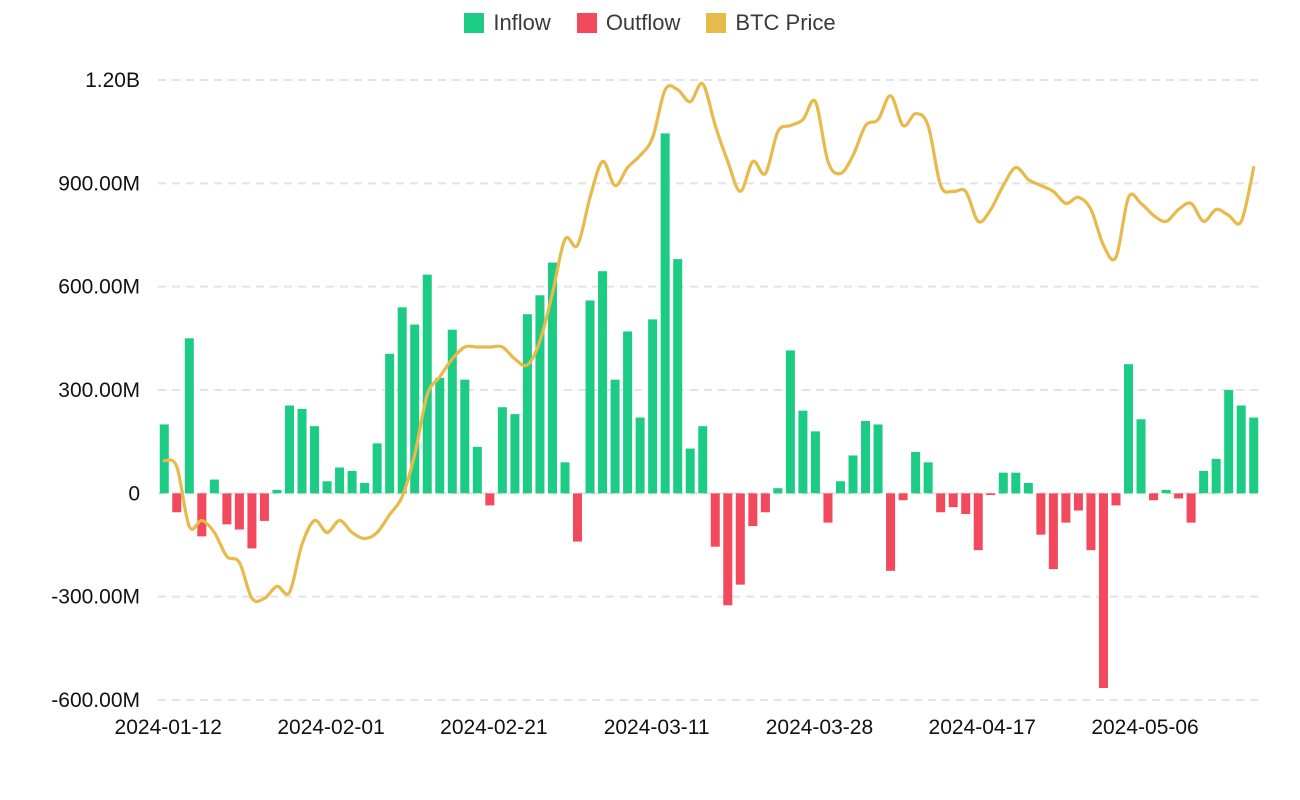 The height and width of the screenshot is (800, 1300). Describe the element at coordinates (586, 23) in the screenshot. I see `legend-swatch-outflow` at that location.